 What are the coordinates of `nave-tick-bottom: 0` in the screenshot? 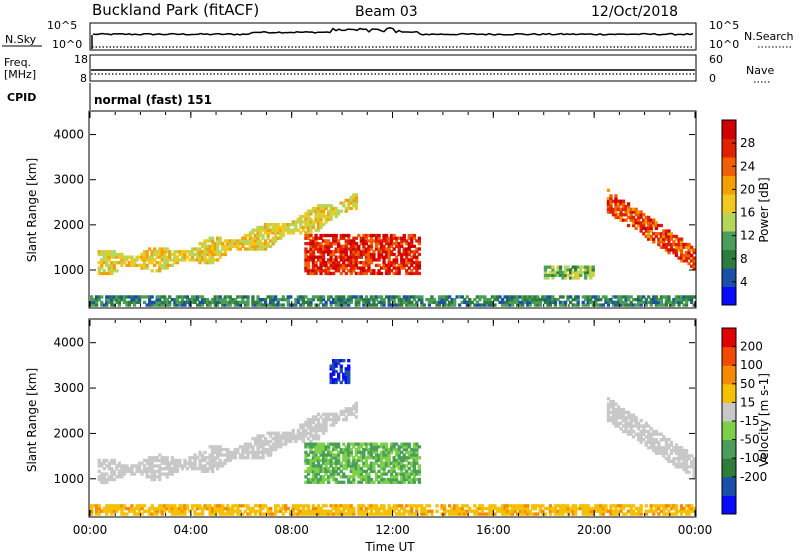 It's located at (712, 78).